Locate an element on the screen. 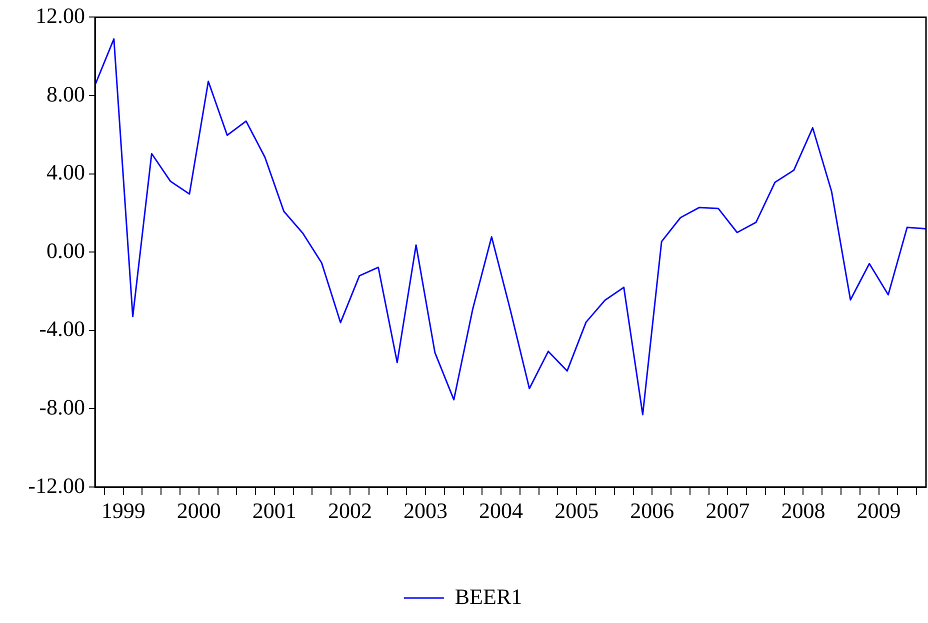 The image size is (928, 623). x-tick-label: 2002 is located at coordinates (350, 510).